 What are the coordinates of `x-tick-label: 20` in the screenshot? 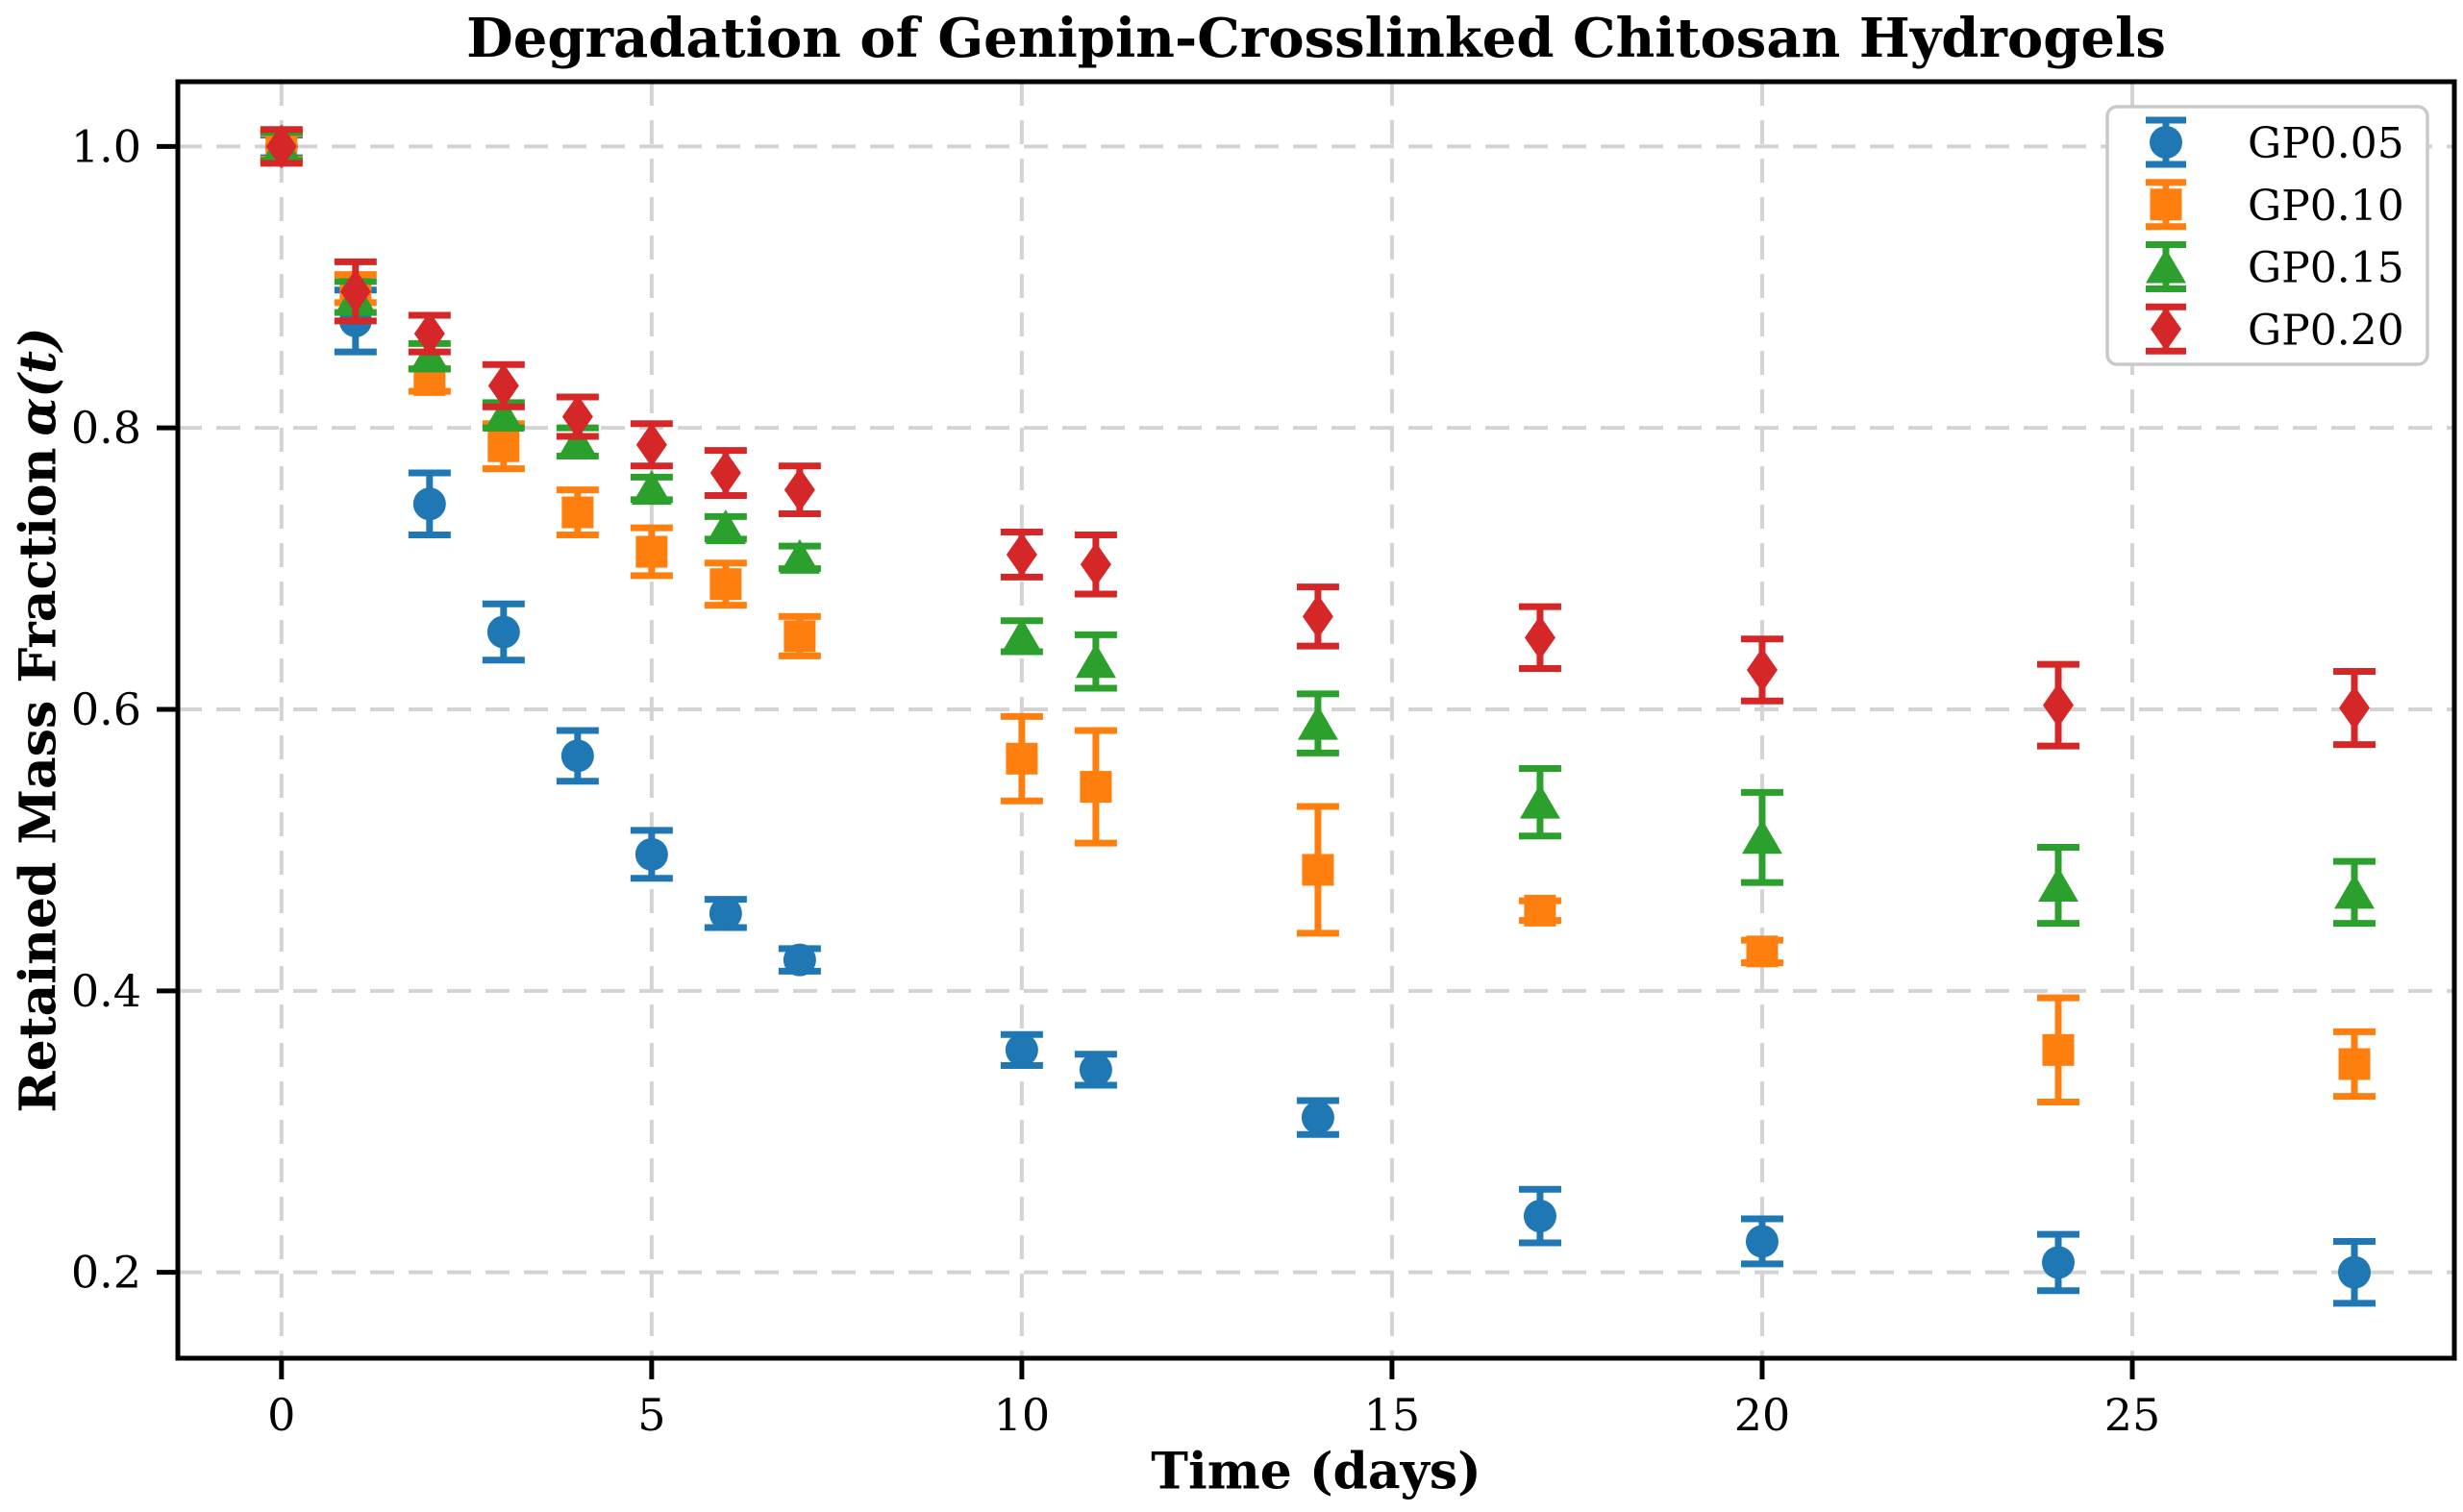 It's located at (1762, 1415).